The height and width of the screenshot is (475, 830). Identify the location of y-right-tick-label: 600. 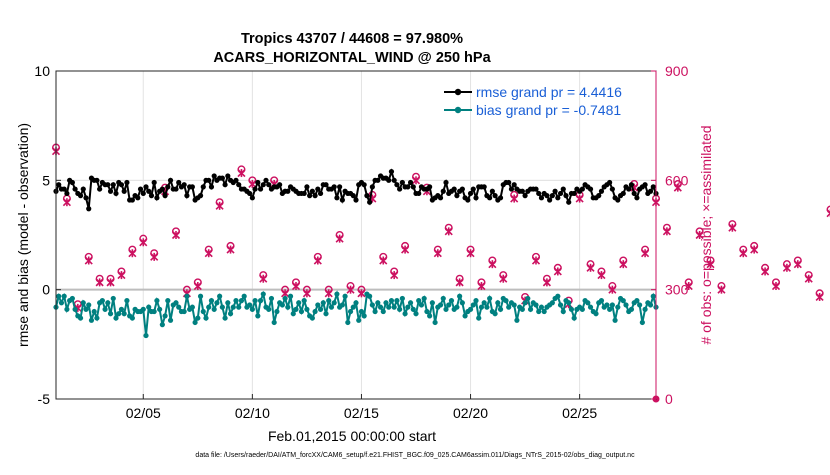
(677, 180).